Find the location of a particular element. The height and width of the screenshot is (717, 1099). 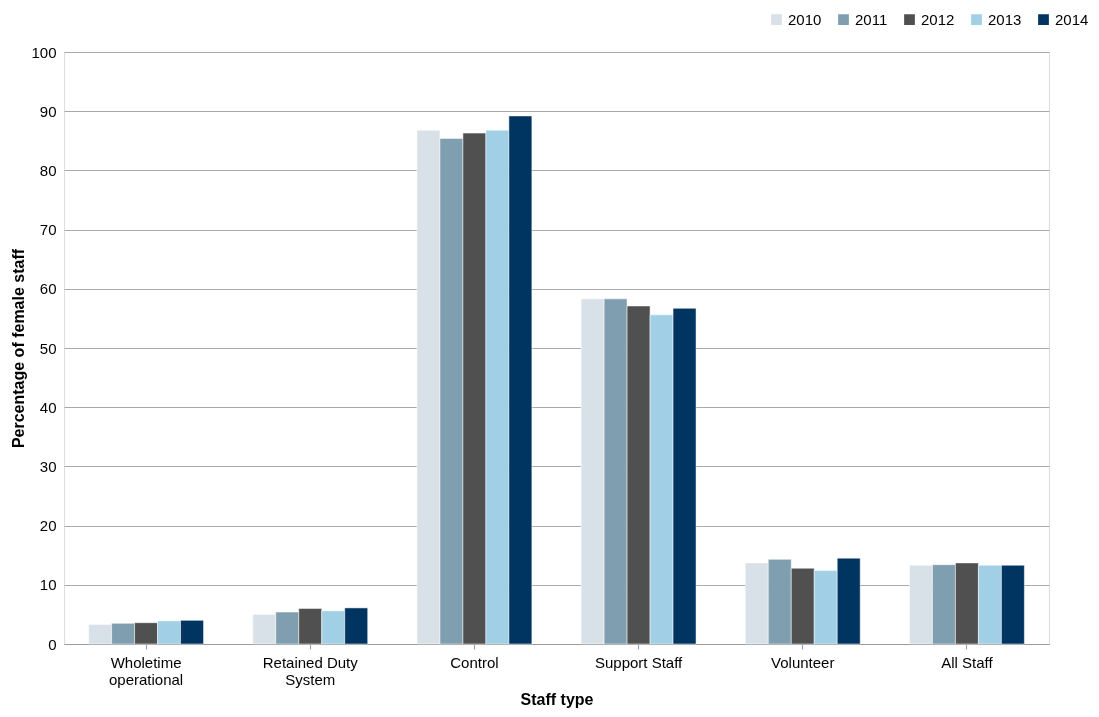

legend-label: 2014 is located at coordinates (1072, 19).